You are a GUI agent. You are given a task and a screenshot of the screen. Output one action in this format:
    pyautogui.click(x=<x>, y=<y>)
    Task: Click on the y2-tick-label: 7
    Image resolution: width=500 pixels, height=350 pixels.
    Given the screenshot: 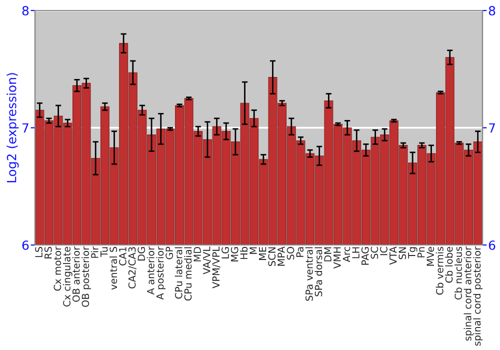 What is the action you would take?
    pyautogui.click(x=492, y=127)
    